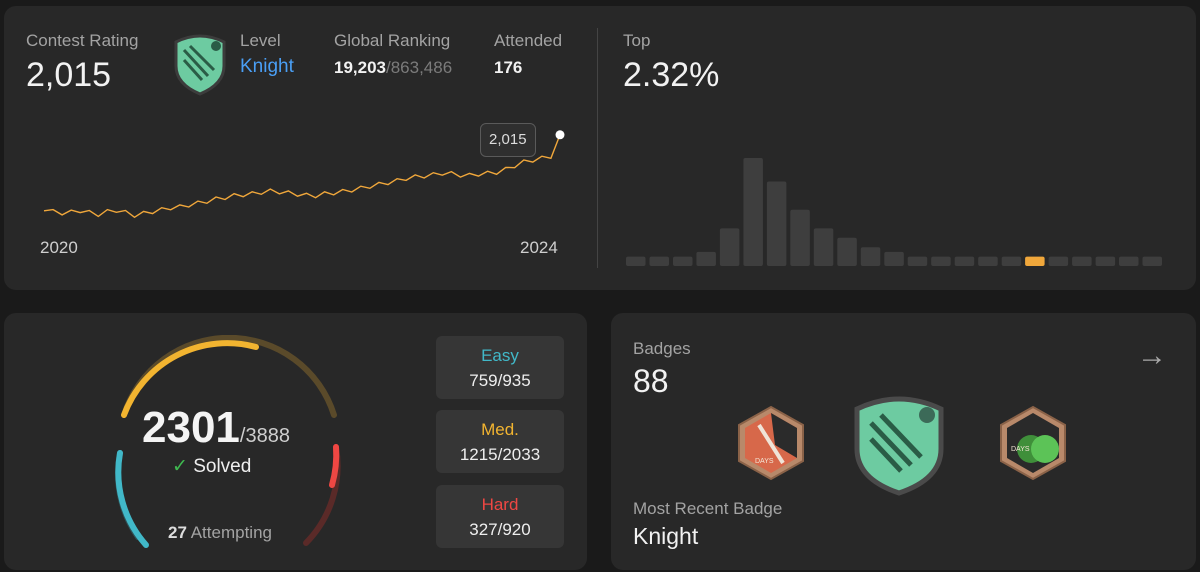  What do you see at coordinates (508, 140) in the screenshot?
I see `rating-tooltip: 2,015` at bounding box center [508, 140].